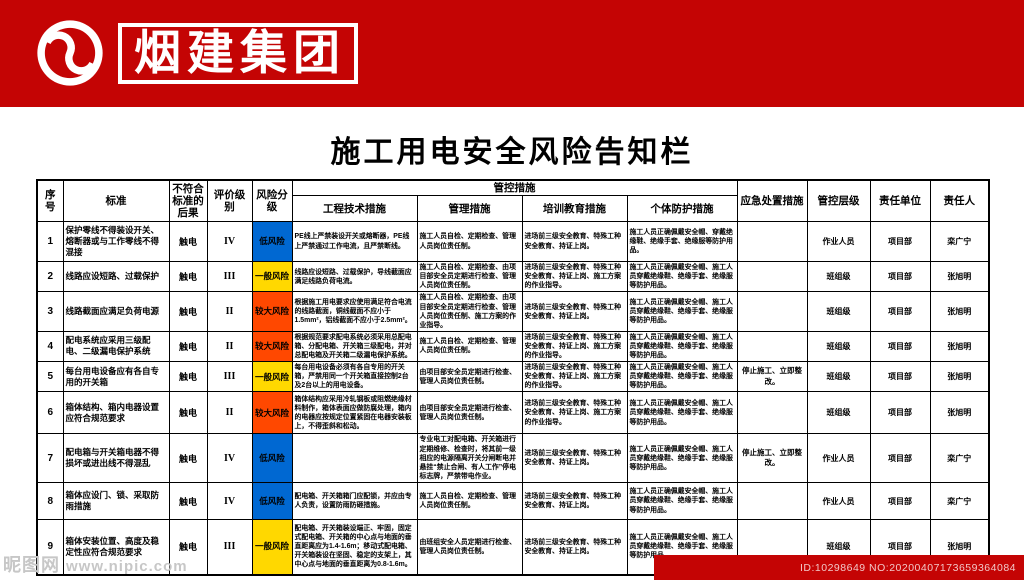 This screenshot has width=1024, height=580. I want to click on col-header-control-level: 管控层级, so click(838, 201).